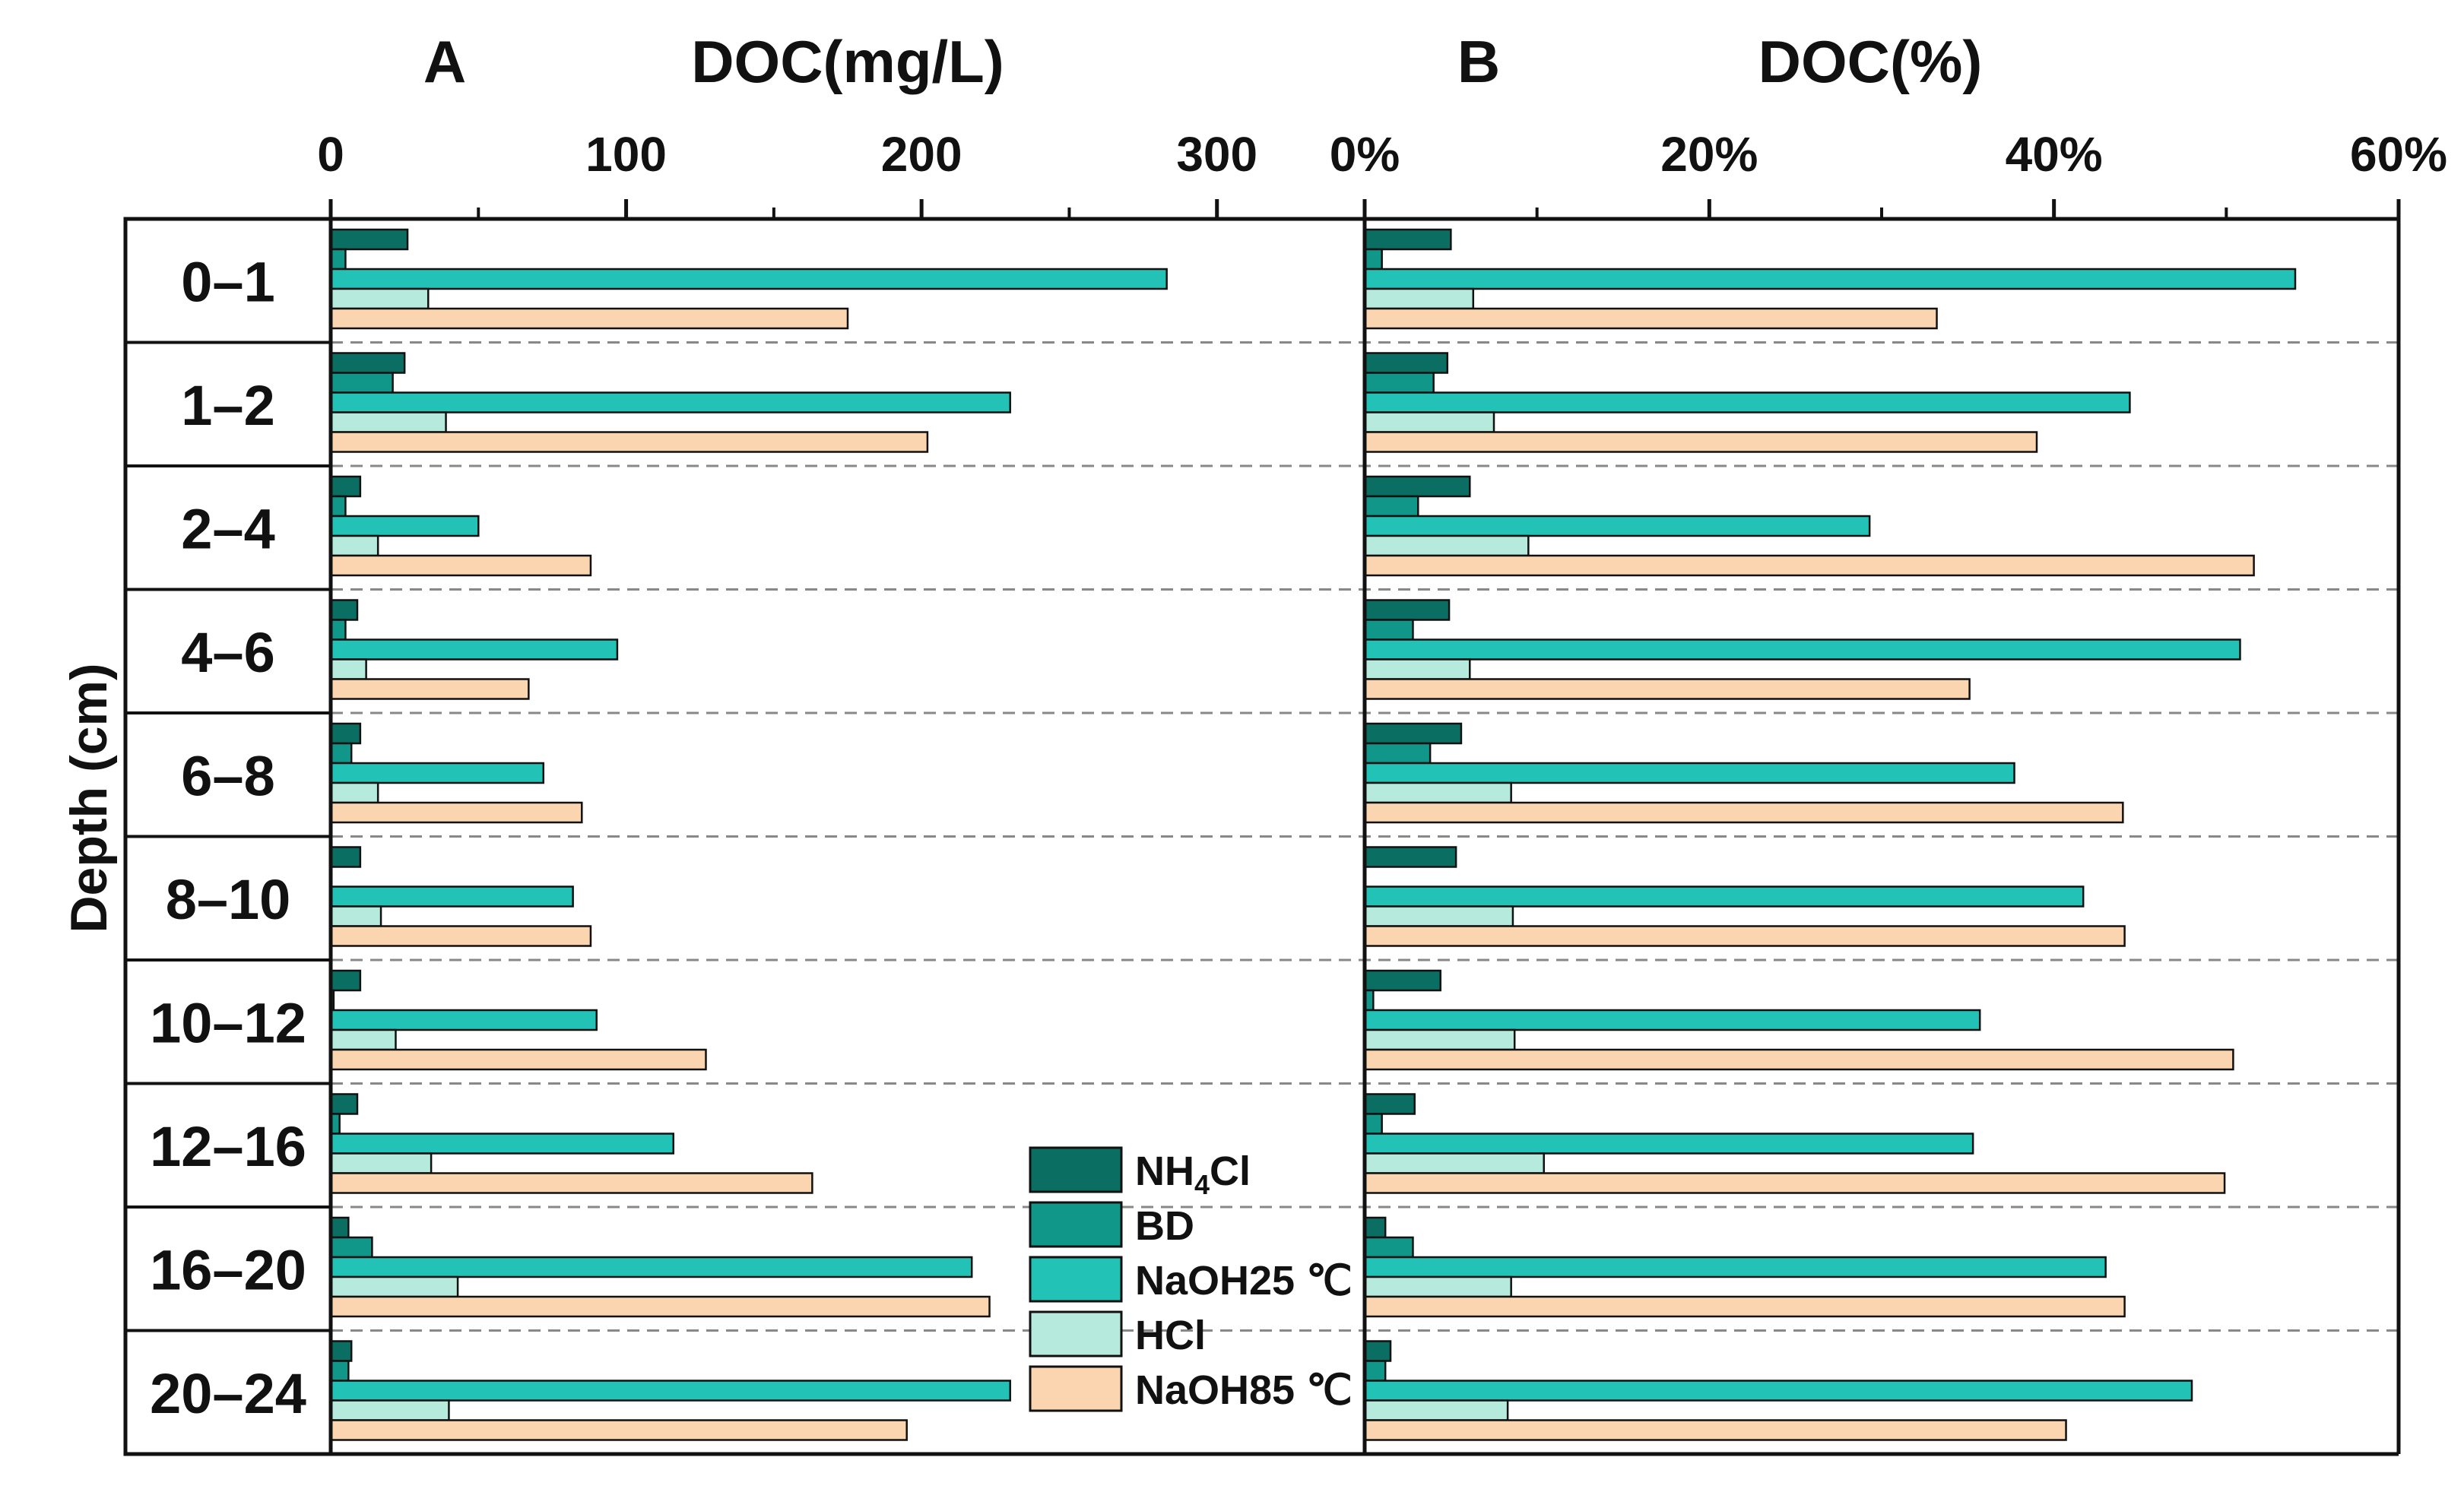 This screenshot has width=2464, height=1489. What do you see at coordinates (227, 528) in the screenshot?
I see `depth-label: 2–4` at bounding box center [227, 528].